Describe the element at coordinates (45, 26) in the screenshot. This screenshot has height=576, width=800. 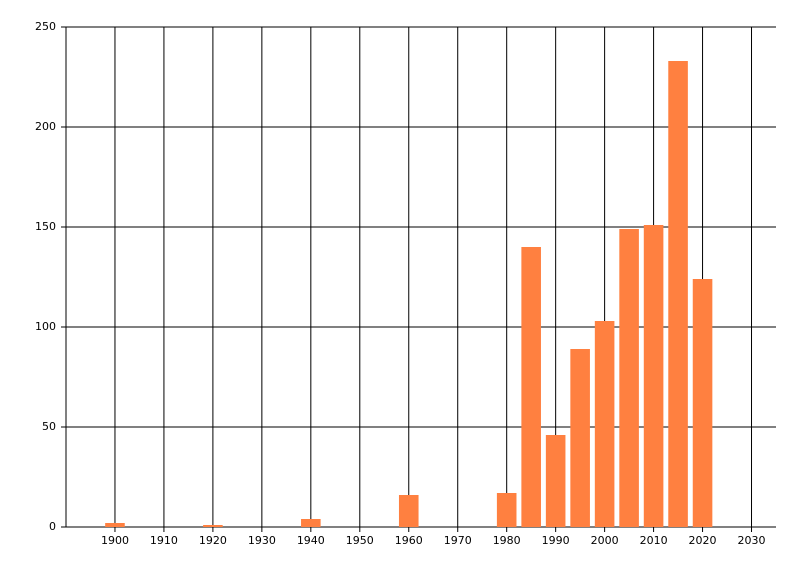
I see `y-tick-label: 250` at that location.